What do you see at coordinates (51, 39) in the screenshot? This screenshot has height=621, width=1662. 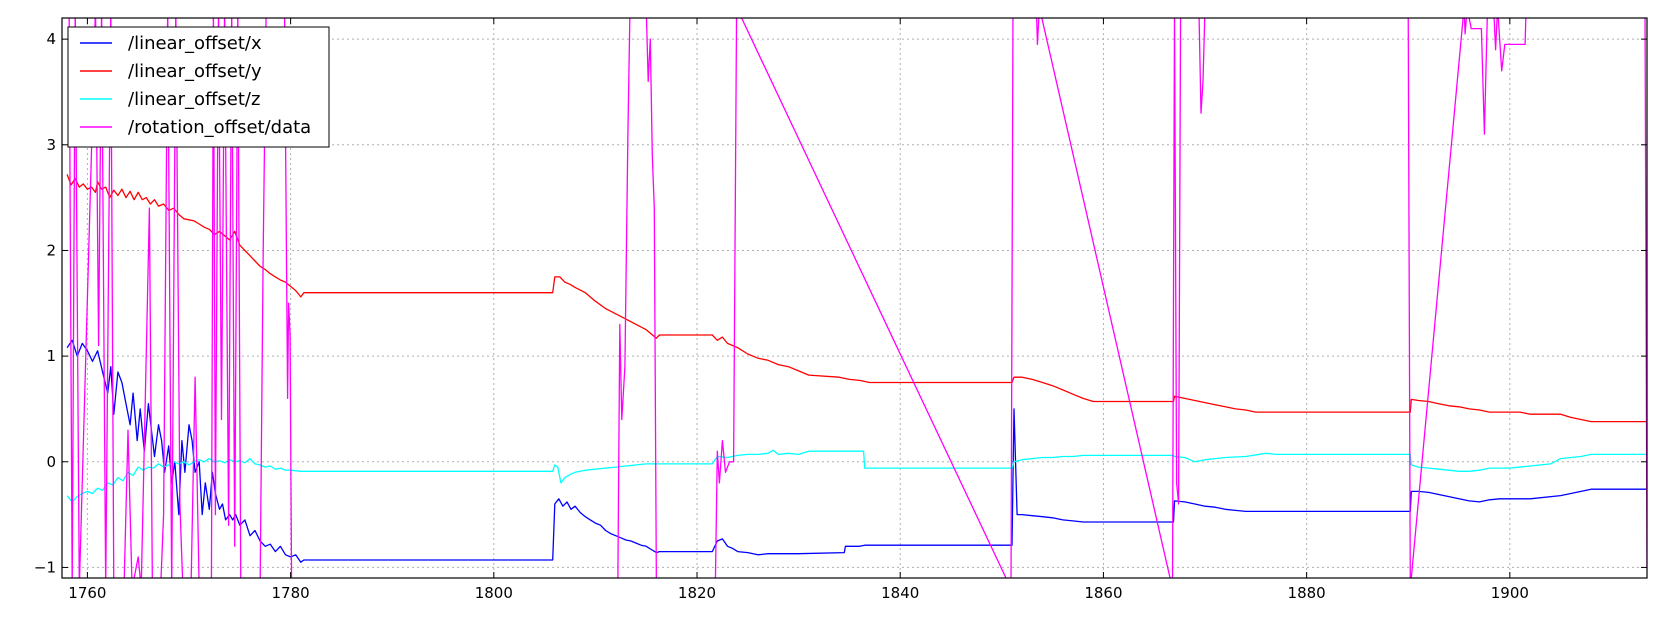 I see `y-tick-label: 4` at bounding box center [51, 39].